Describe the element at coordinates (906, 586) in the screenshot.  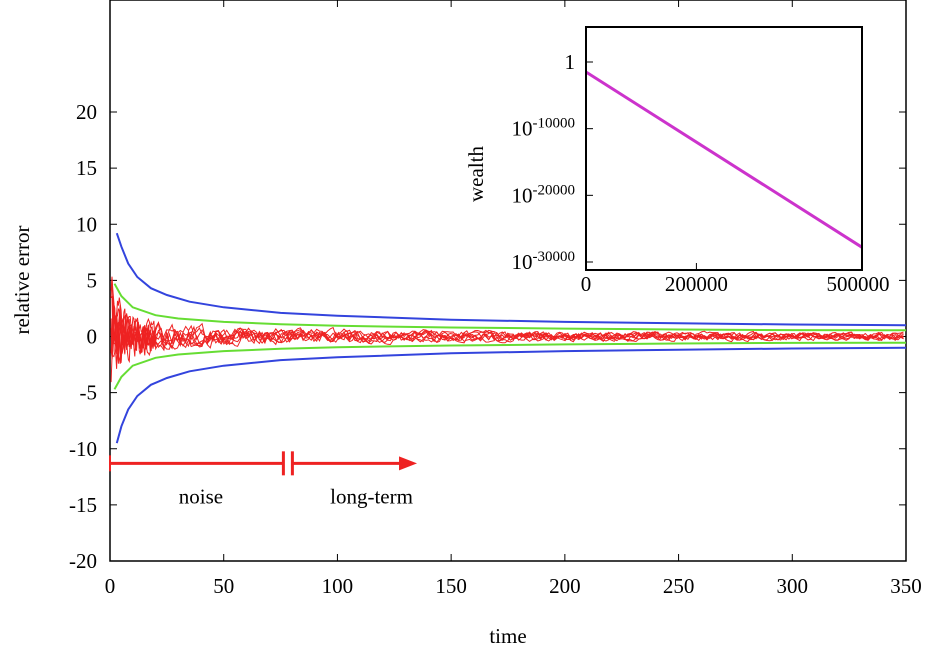
I see `x-tick-label: 350` at that location.